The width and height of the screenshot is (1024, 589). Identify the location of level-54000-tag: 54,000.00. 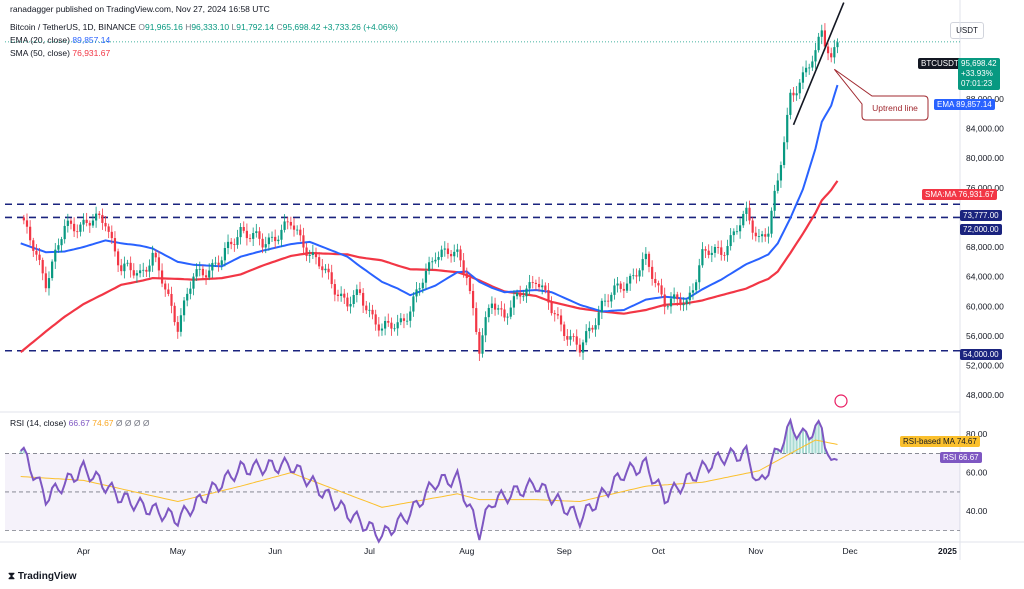
(981, 354).